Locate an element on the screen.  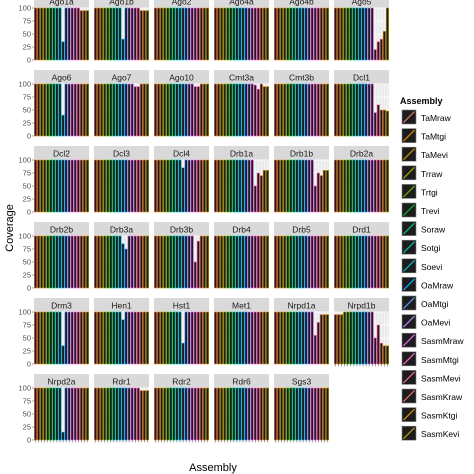
legend-item: OaMraw is located at coordinates (427, 284).